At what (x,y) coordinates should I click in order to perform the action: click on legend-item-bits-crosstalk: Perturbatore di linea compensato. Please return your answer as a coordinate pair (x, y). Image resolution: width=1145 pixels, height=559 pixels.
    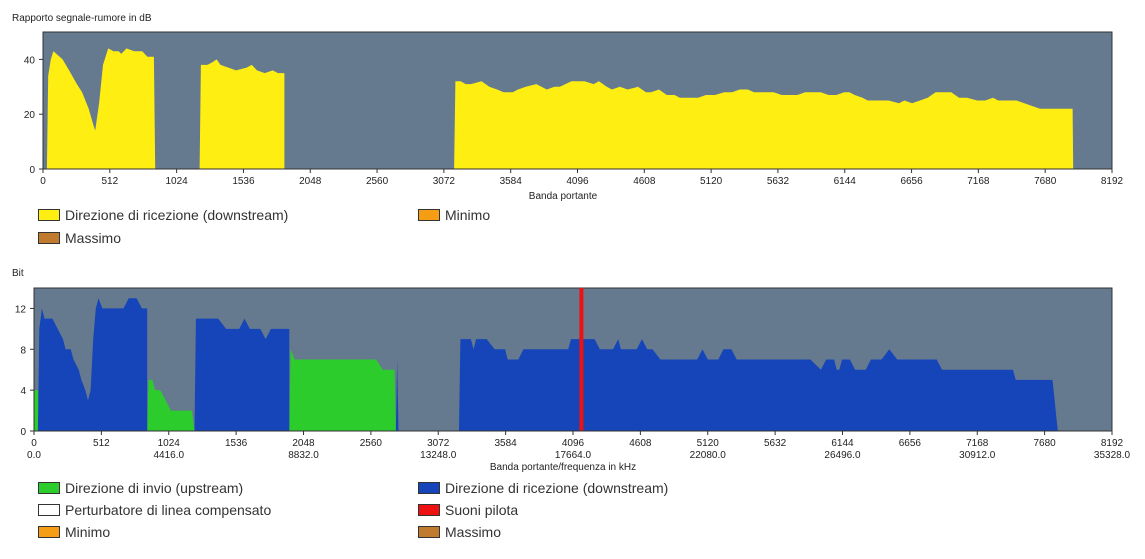
    Looking at the image, I should click on (154, 510).